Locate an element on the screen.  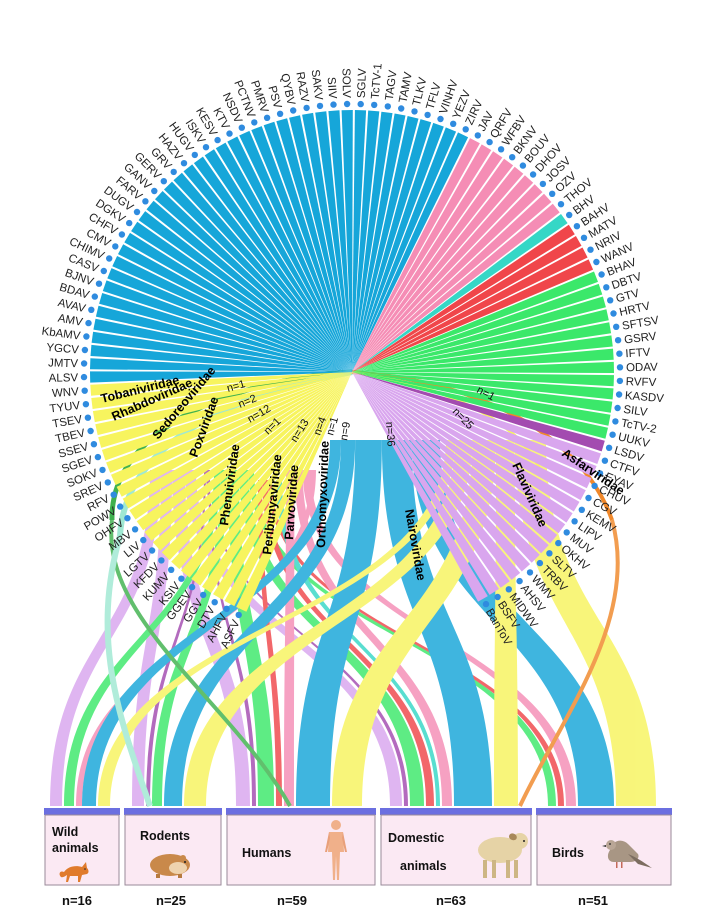
chord-OHFV is located at coordinates (240, 446).